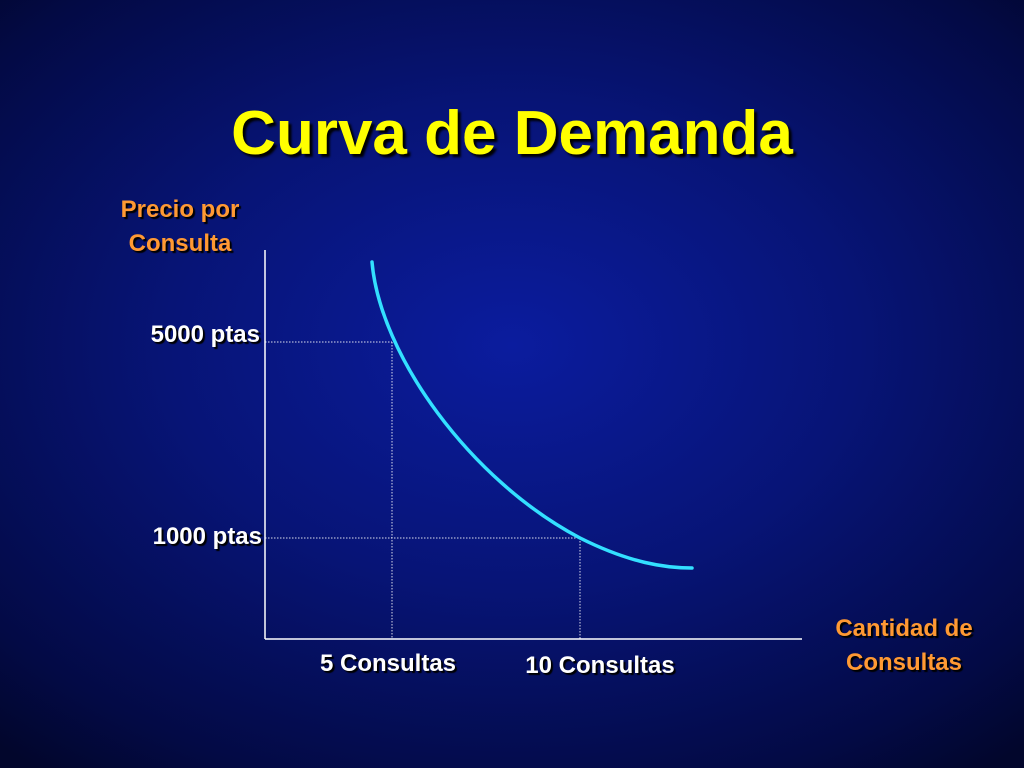  I want to click on x-tick-label-10: 10 Consultas, so click(600, 665).